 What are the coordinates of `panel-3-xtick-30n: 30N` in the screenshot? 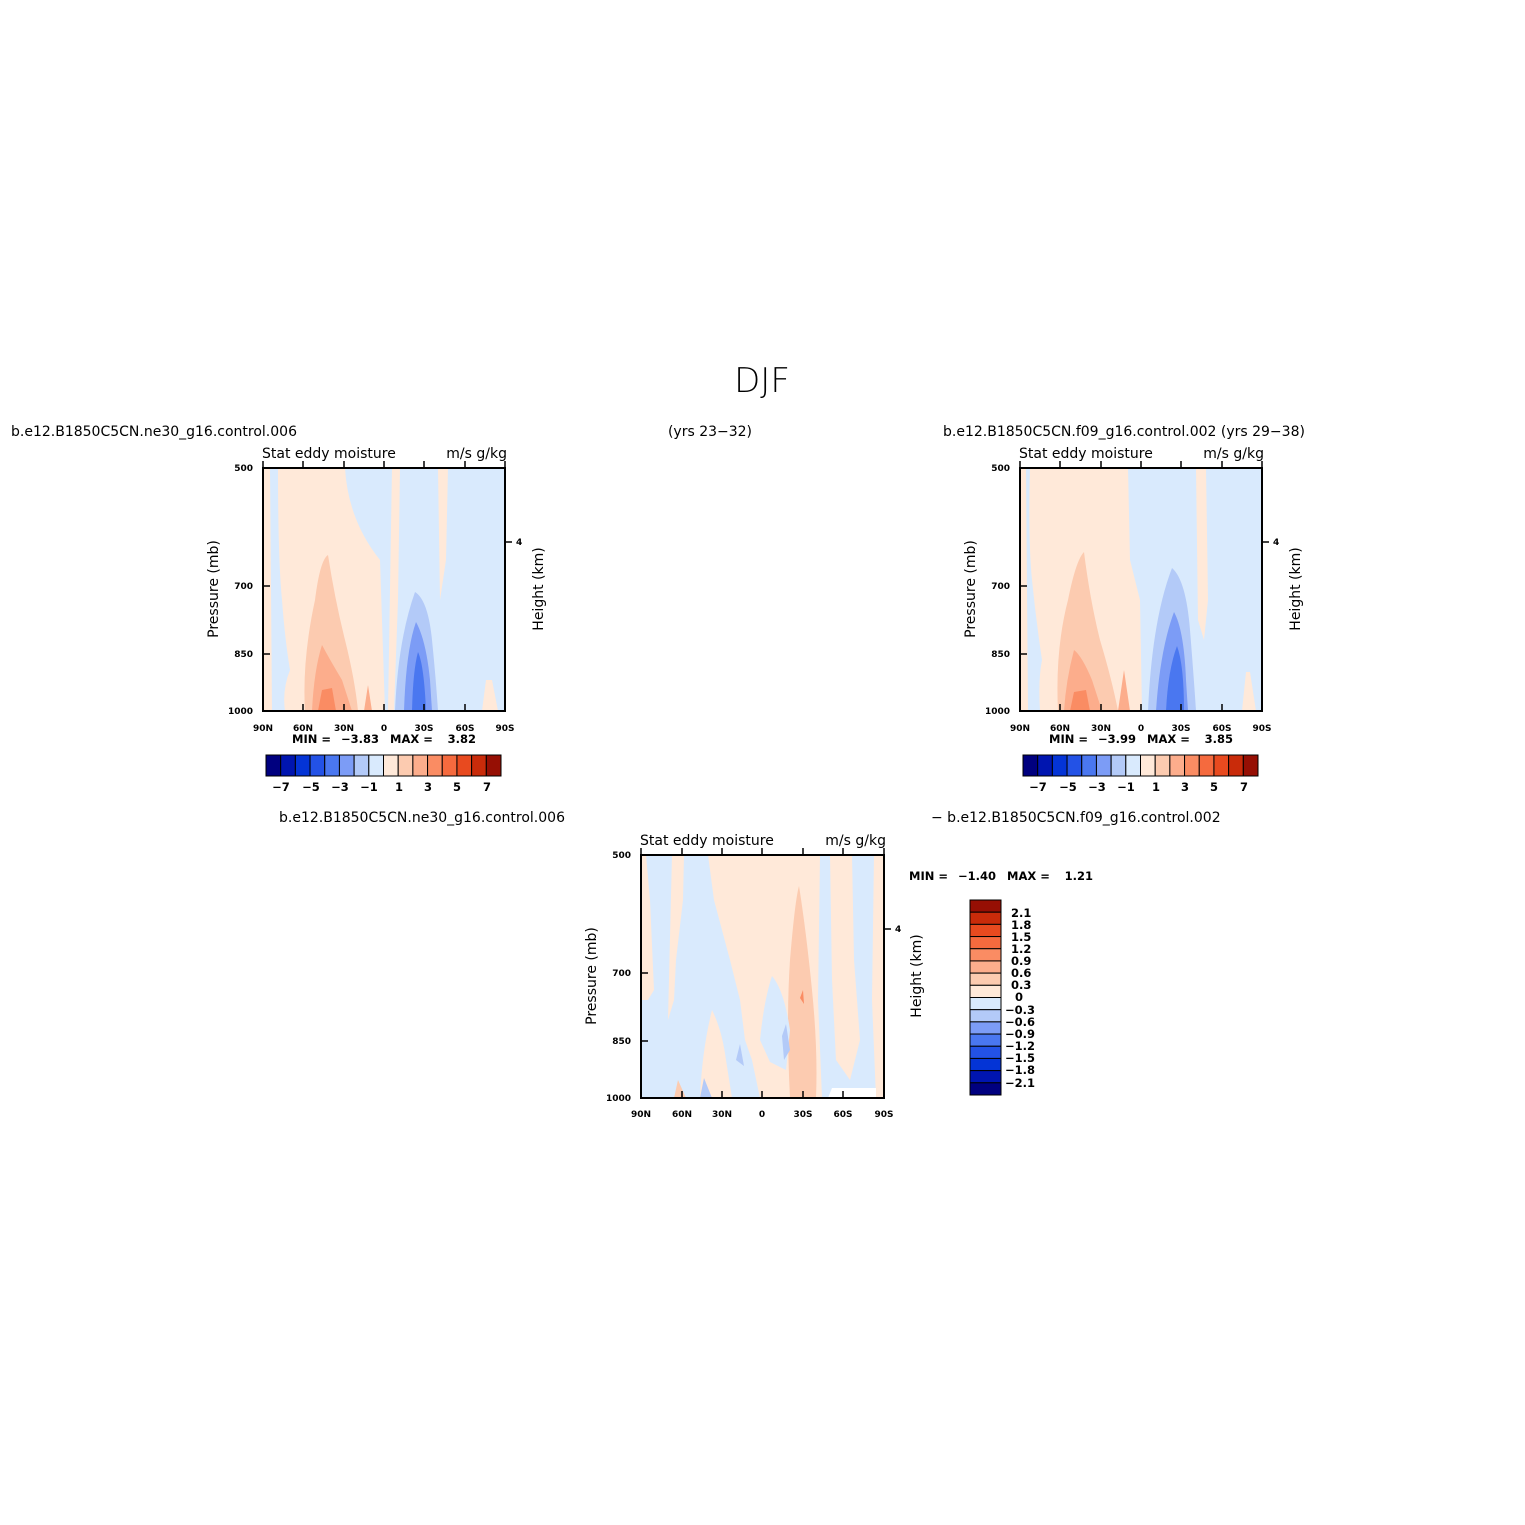 It's located at (722, 1115).